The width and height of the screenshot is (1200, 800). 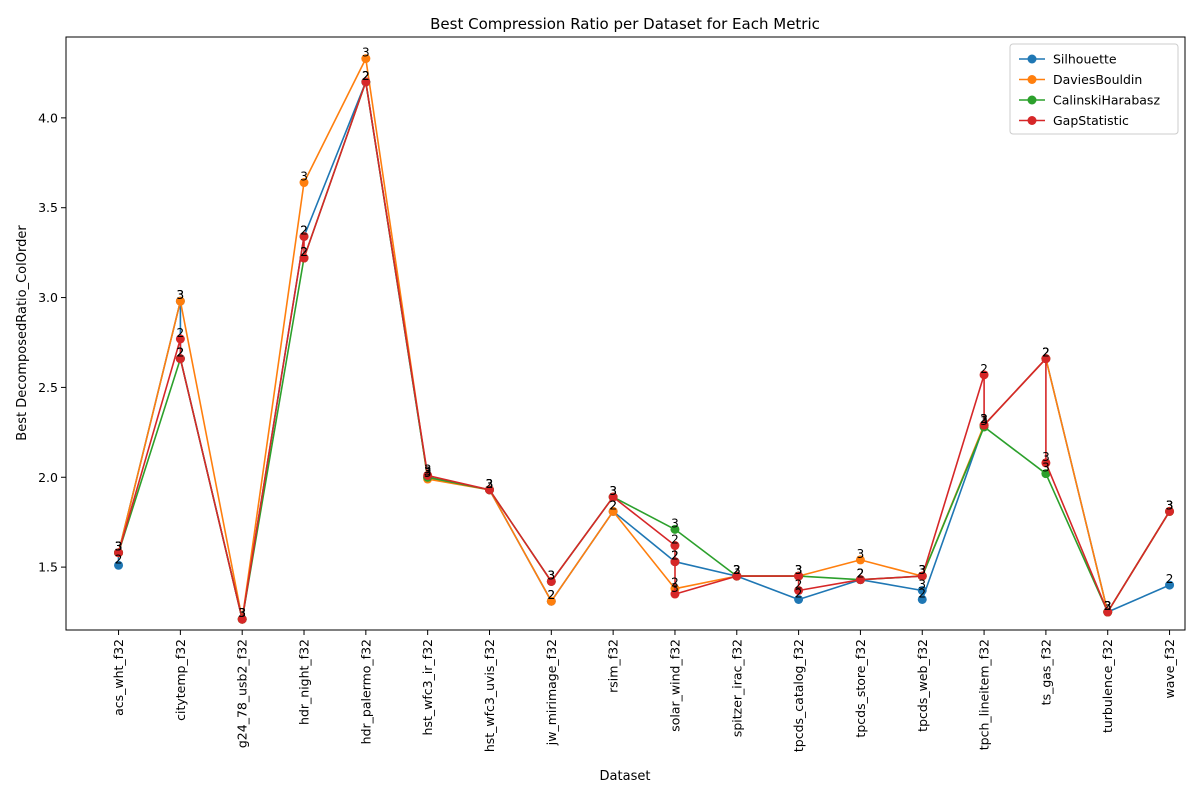 I want to click on legend-item: Silhouette, so click(x=1068, y=59).